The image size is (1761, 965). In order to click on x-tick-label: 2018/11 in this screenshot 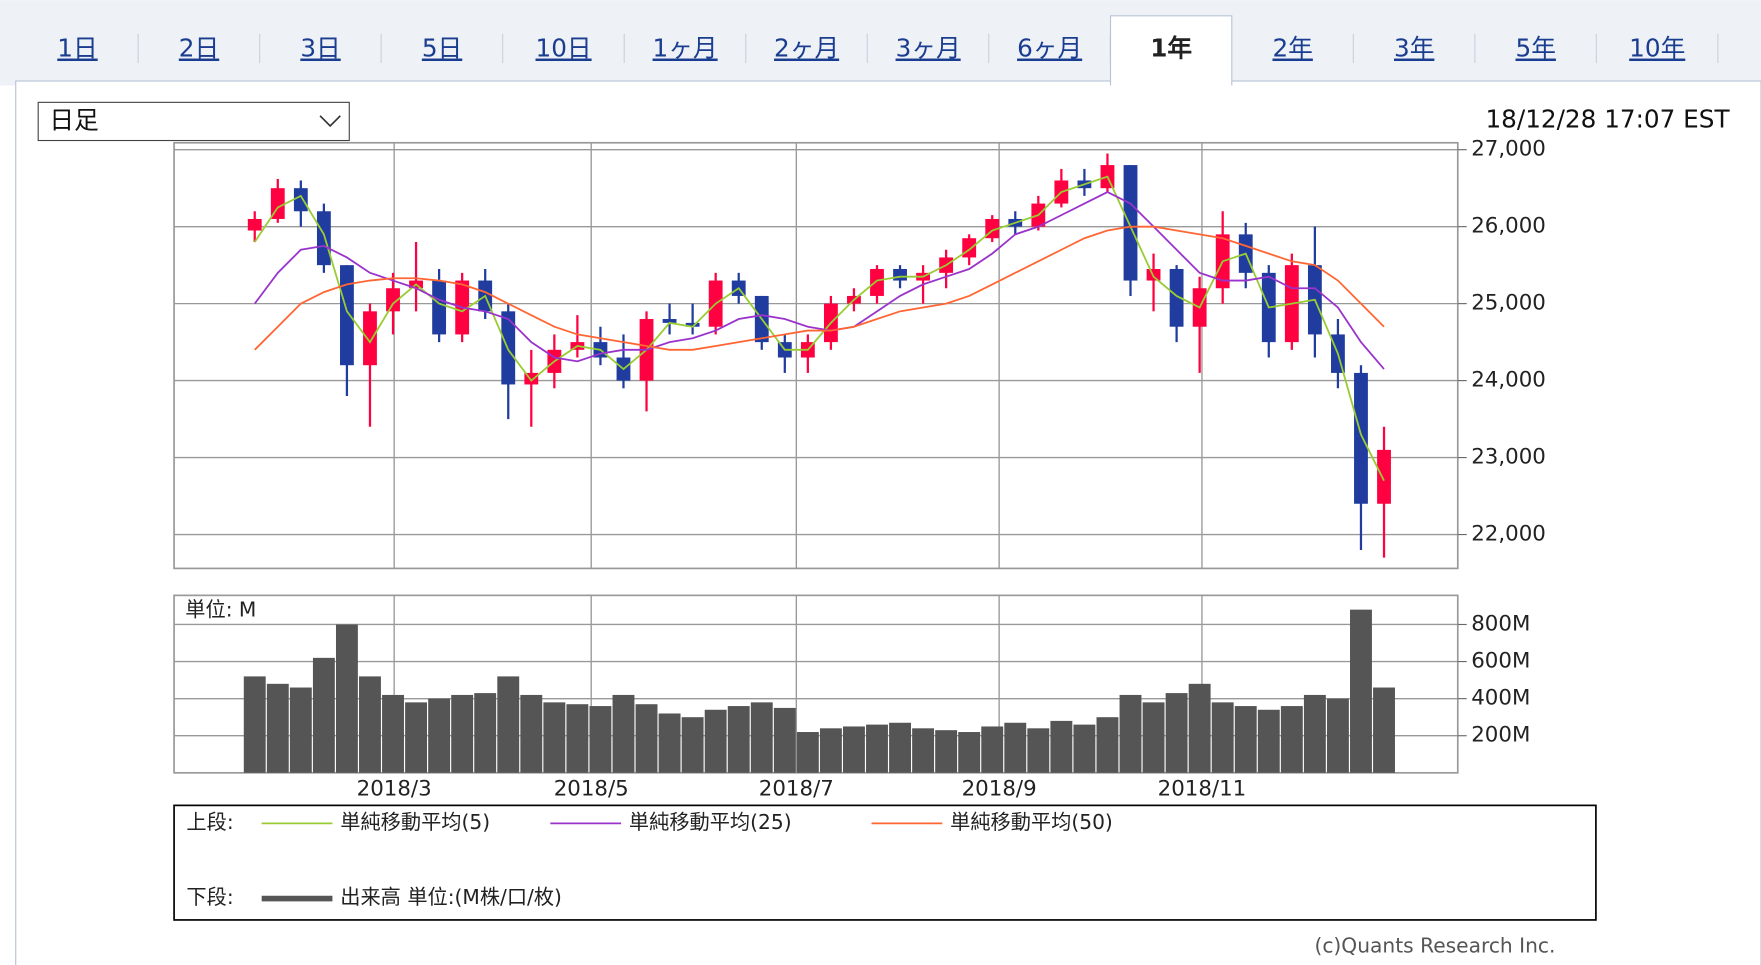, I will do `click(1202, 789)`.